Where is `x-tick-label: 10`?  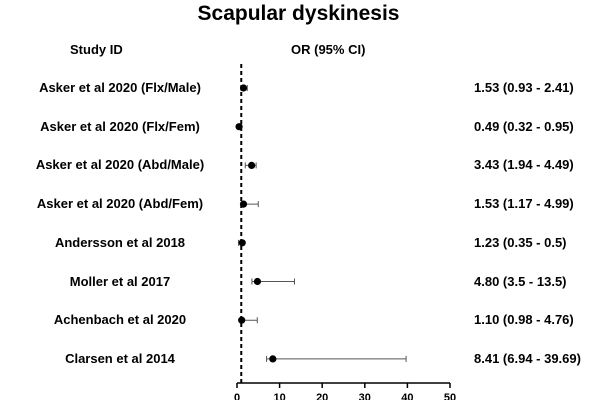 x-tick-label: 10 is located at coordinates (279, 396).